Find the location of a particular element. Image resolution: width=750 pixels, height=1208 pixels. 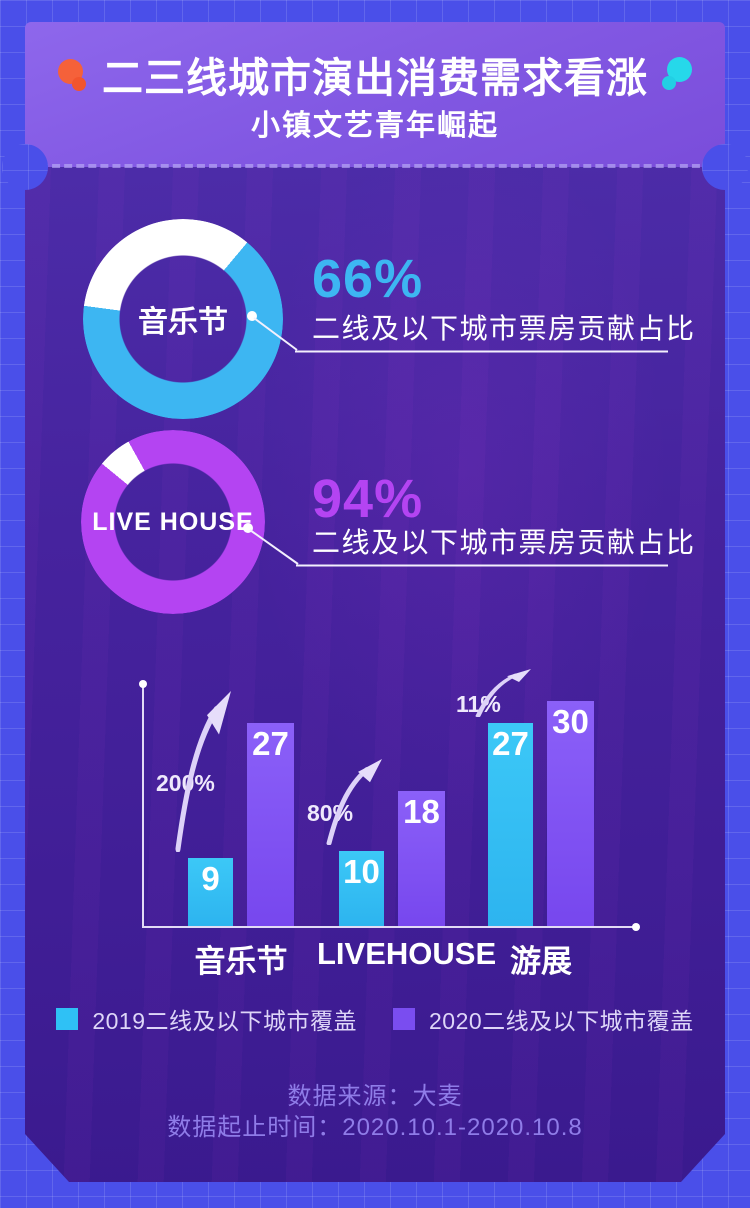

ticket-notch-left is located at coordinates (25, 167).